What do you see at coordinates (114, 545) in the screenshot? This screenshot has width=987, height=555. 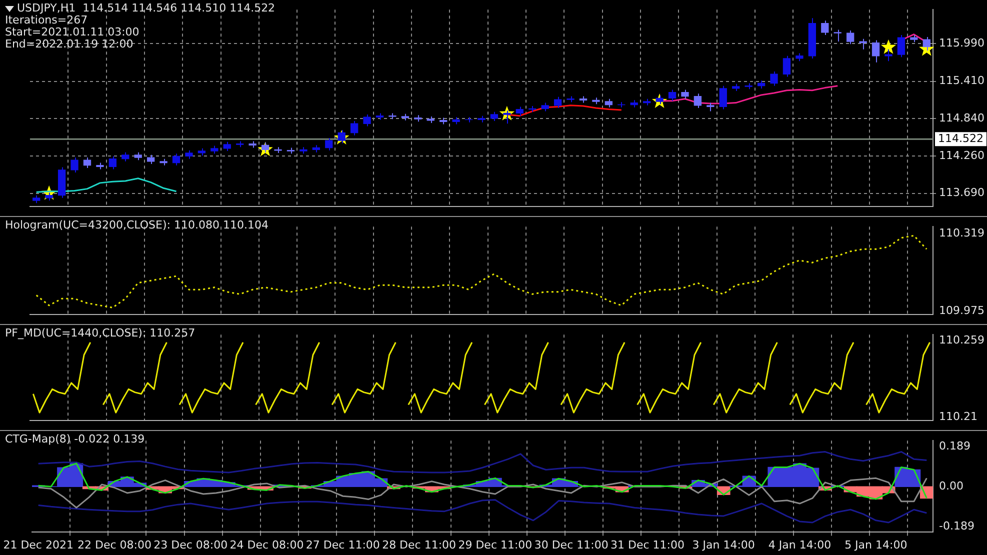 I see `x-tick-label: 22 Dec 08:00` at bounding box center [114, 545].